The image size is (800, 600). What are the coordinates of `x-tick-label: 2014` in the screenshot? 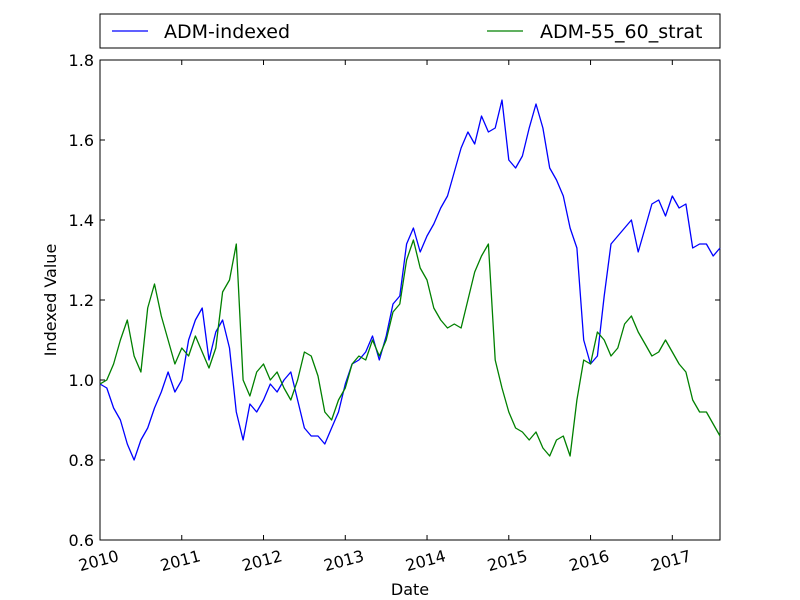 It's located at (425, 560).